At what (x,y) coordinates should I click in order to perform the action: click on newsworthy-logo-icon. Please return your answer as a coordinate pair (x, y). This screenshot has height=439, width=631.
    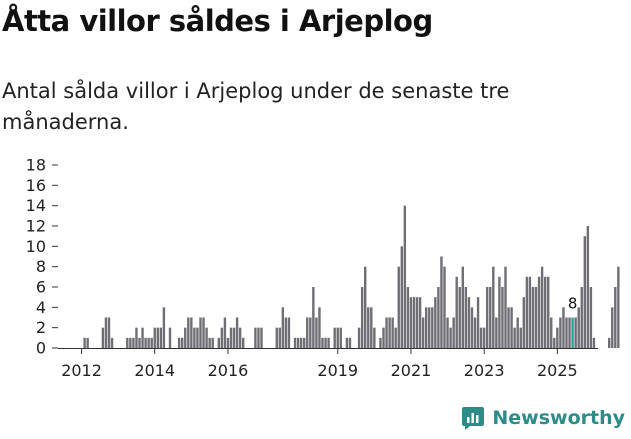
    Looking at the image, I should click on (473, 418).